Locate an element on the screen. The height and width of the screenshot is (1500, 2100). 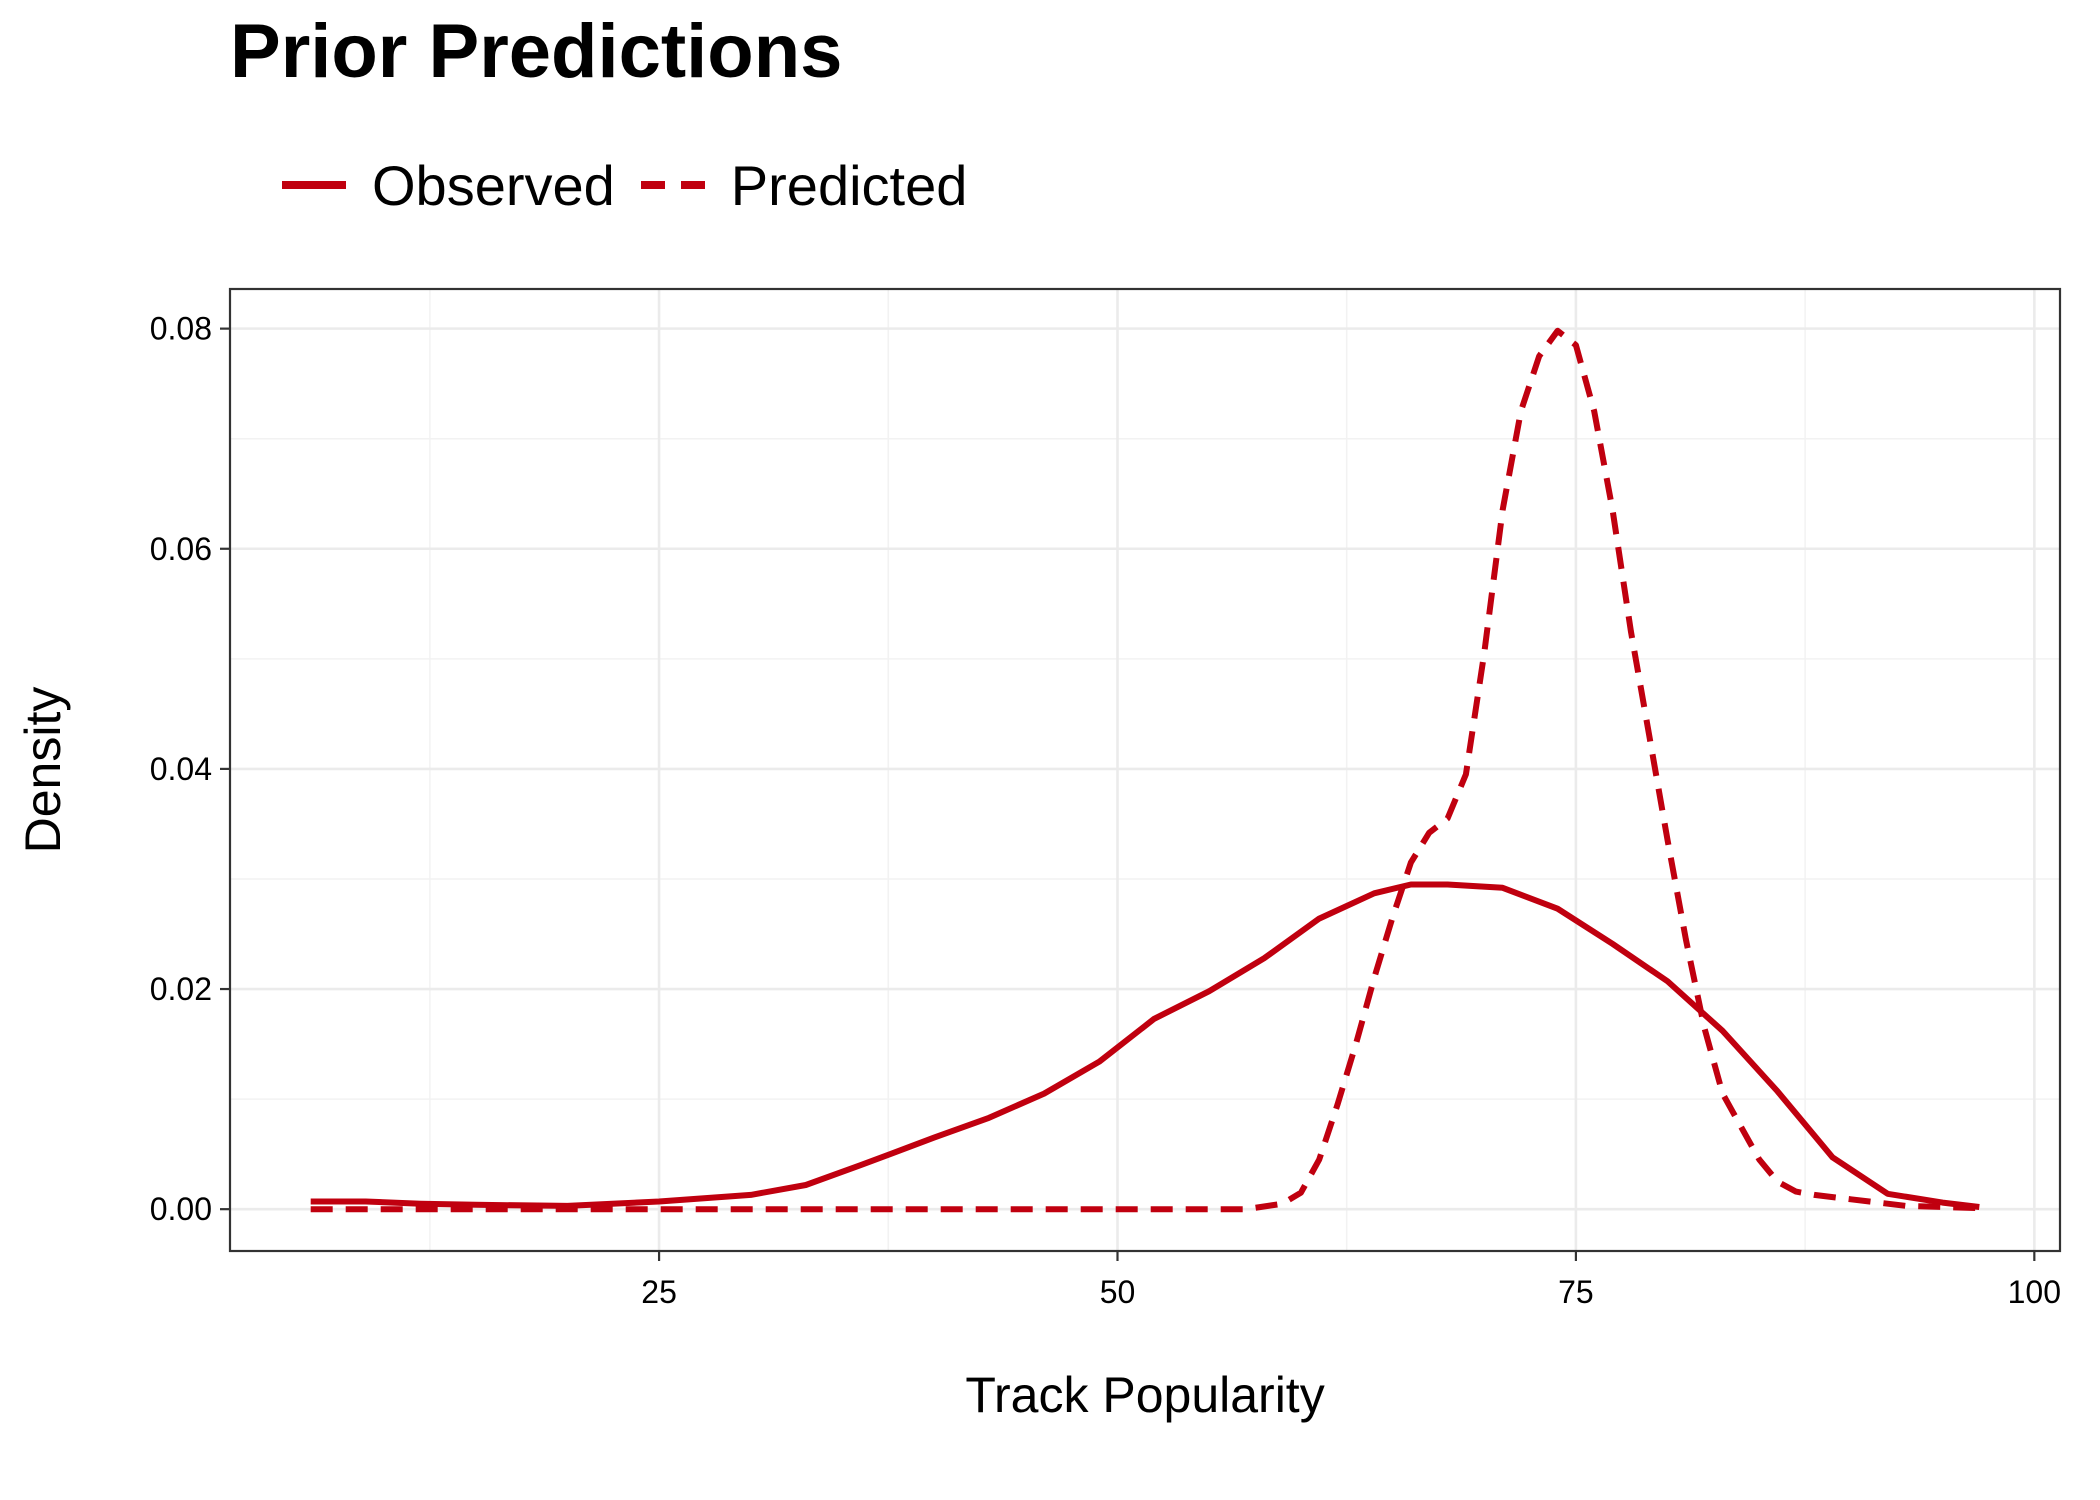
legend-item-predicted: Predicted is located at coordinates (804, 185).